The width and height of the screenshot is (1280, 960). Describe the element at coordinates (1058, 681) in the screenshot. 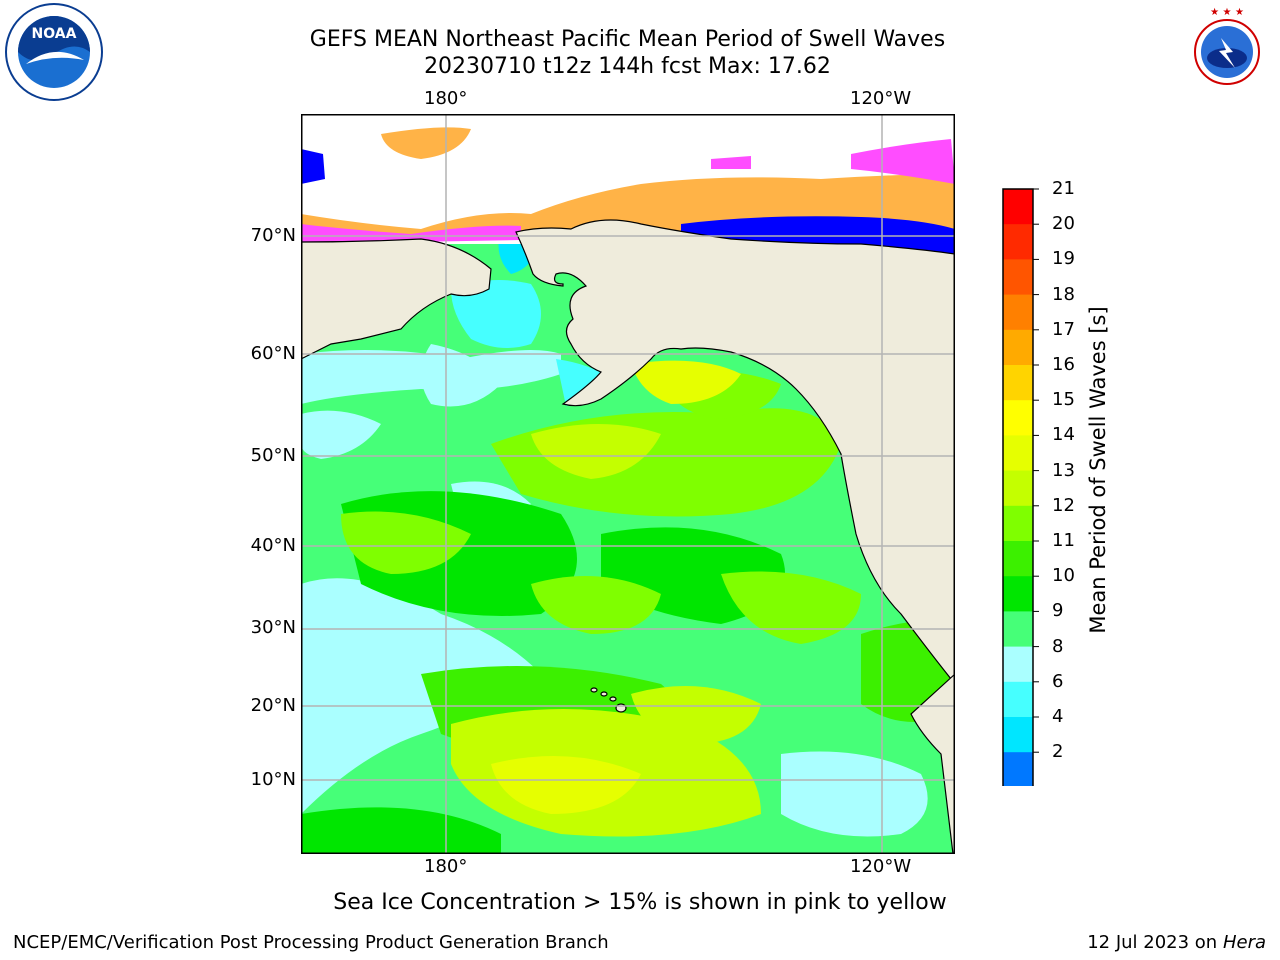

I see `colorbar-tick-label: 6` at that location.